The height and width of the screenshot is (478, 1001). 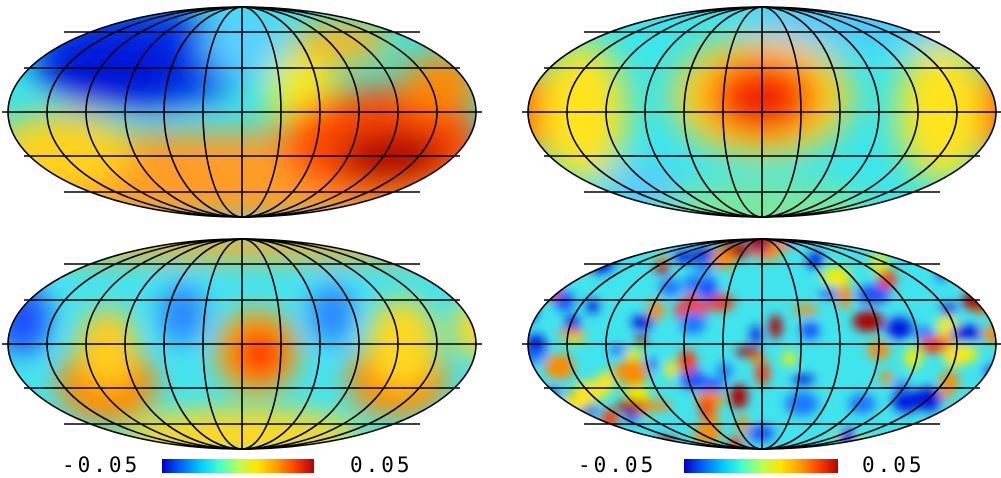 I want to click on colorbar-left: -0.05 0.05, so click(x=250, y=465).